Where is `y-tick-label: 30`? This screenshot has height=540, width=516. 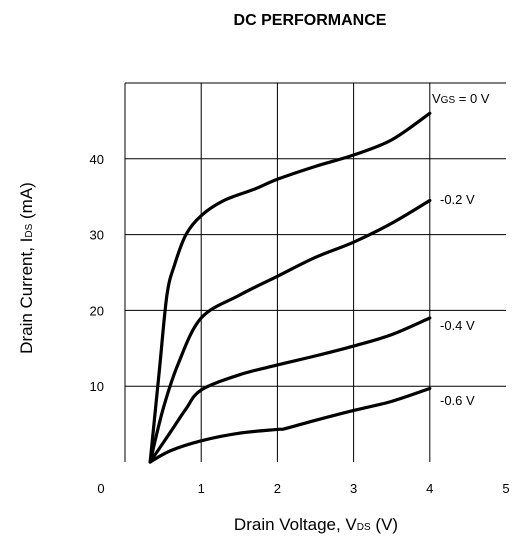
y-tick-label: 30 is located at coordinates (97, 235).